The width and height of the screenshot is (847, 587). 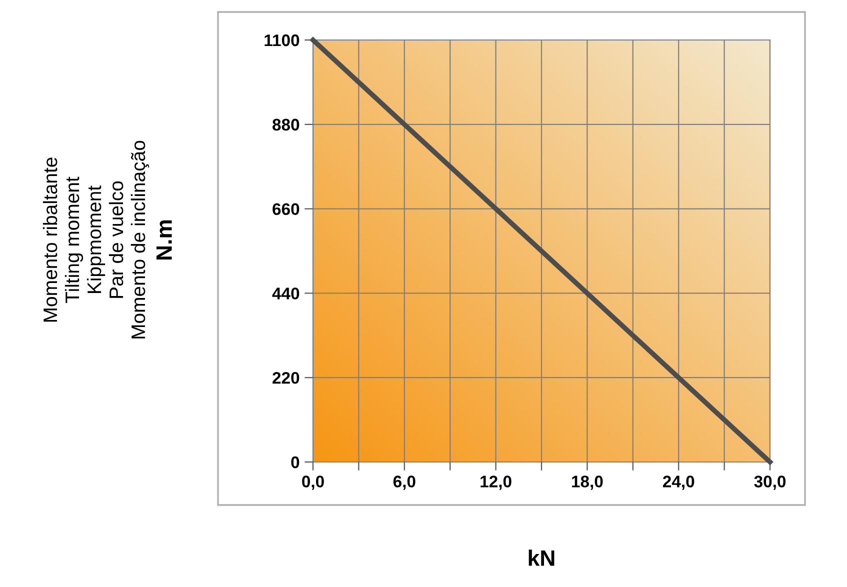 What do you see at coordinates (286, 294) in the screenshot?
I see `y-tick-label: 440` at bounding box center [286, 294].